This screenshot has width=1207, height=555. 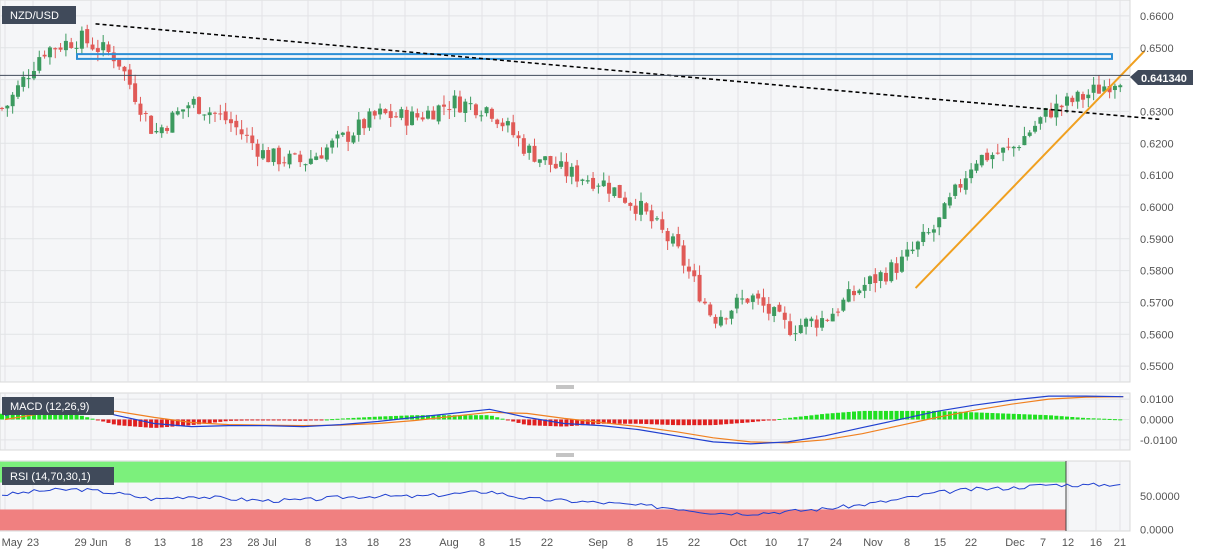 What do you see at coordinates (533, 472) in the screenshot?
I see `rsi-overbought-band` at bounding box center [533, 472].